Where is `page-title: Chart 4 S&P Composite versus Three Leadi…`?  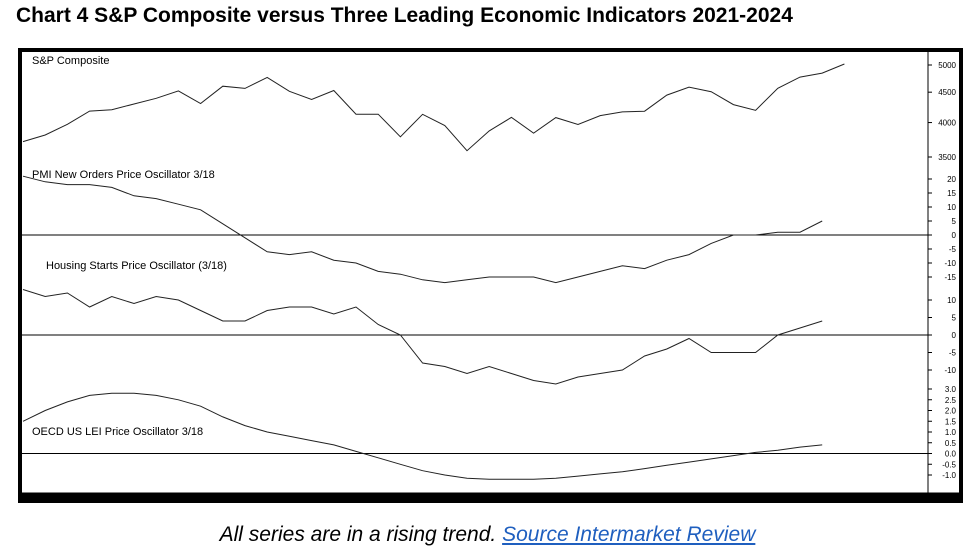 page-title: Chart 4 S&P Composite versus Three Leadi… is located at coordinates (404, 15).